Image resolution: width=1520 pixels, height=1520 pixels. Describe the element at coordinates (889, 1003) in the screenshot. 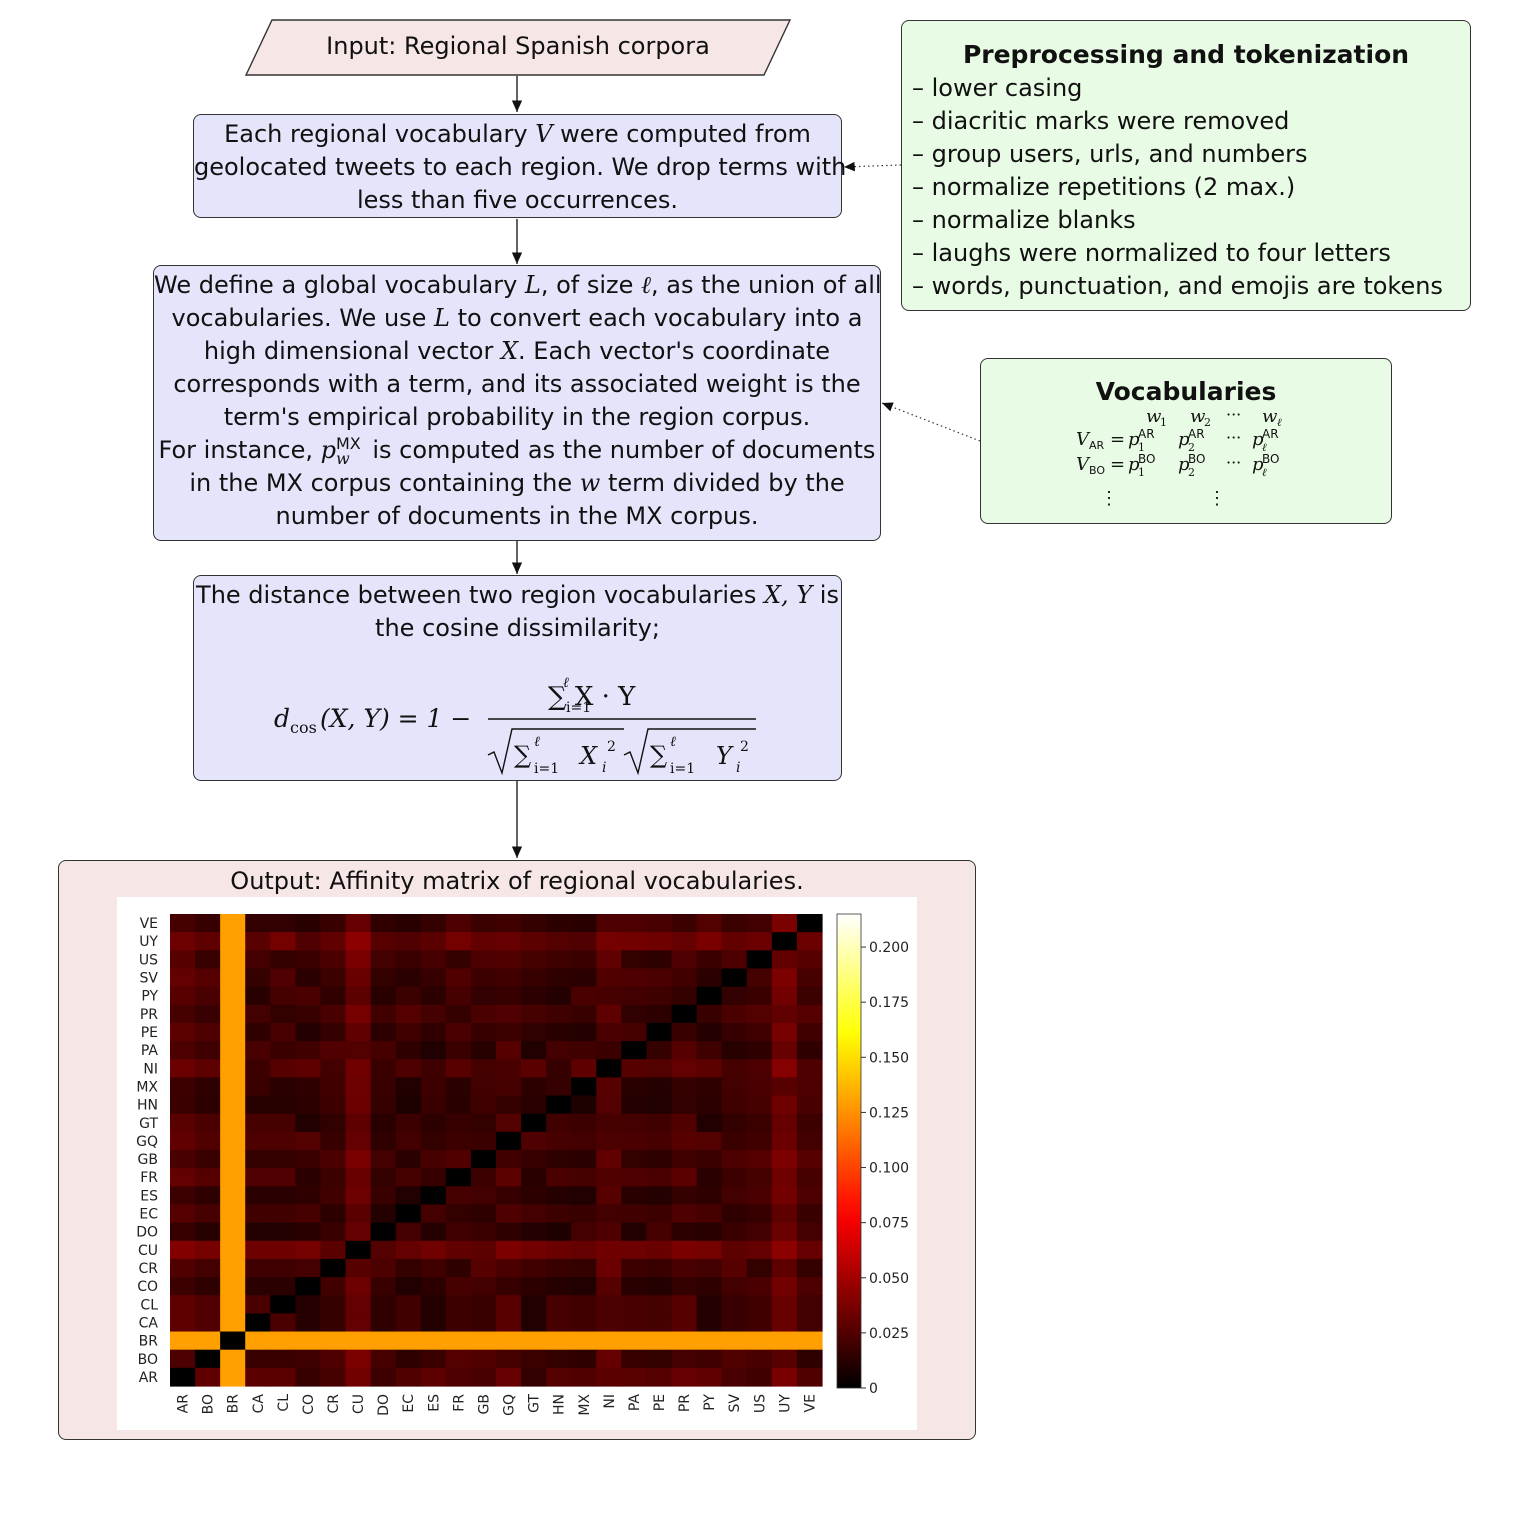

I see `colorbar-tick-label: 0.175` at that location.